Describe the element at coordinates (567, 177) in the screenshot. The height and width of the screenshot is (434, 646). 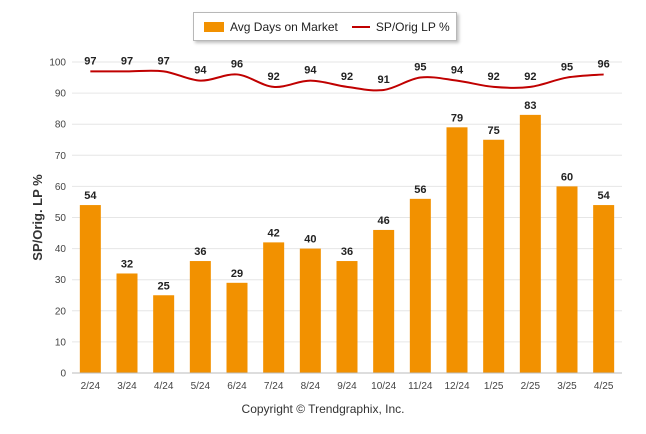
I see `bar-value-label: 60` at that location.